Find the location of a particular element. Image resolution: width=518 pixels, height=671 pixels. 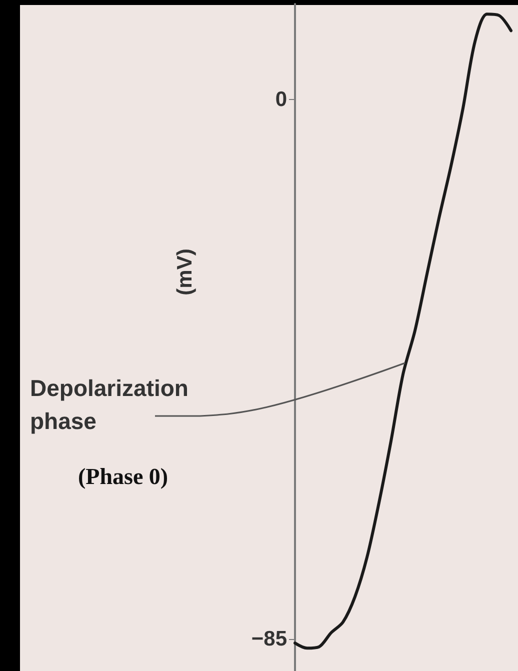

y-axis-title: (mV) is located at coordinates (185, 272).